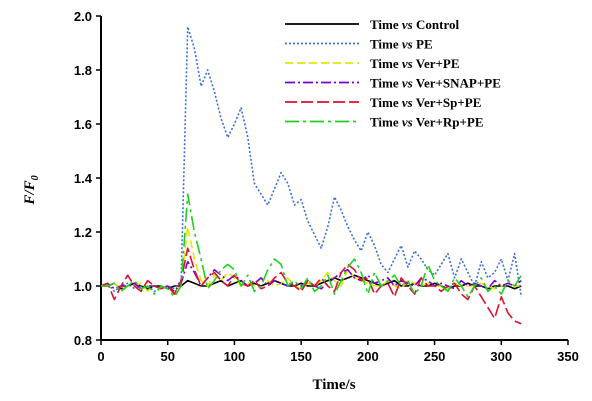 The height and width of the screenshot is (401, 592). Describe the element at coordinates (83, 286) in the screenshot. I see `y-tick-label: 1.0` at that location.